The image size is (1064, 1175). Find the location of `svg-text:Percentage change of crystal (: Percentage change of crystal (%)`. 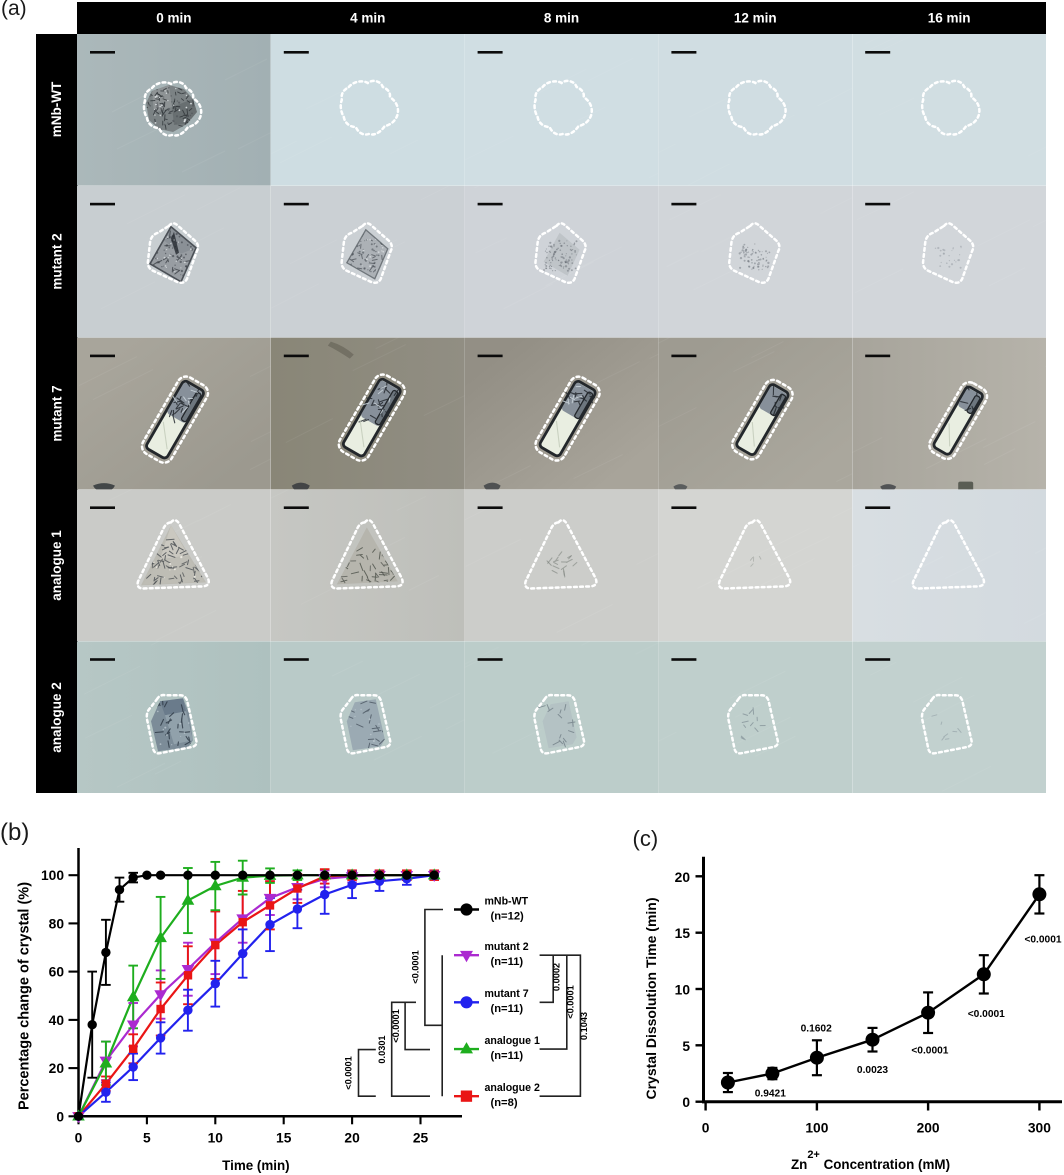

svg-text:Percentage change of crystal (: Percentage change of crystal (%) is located at coordinates (24, 996).